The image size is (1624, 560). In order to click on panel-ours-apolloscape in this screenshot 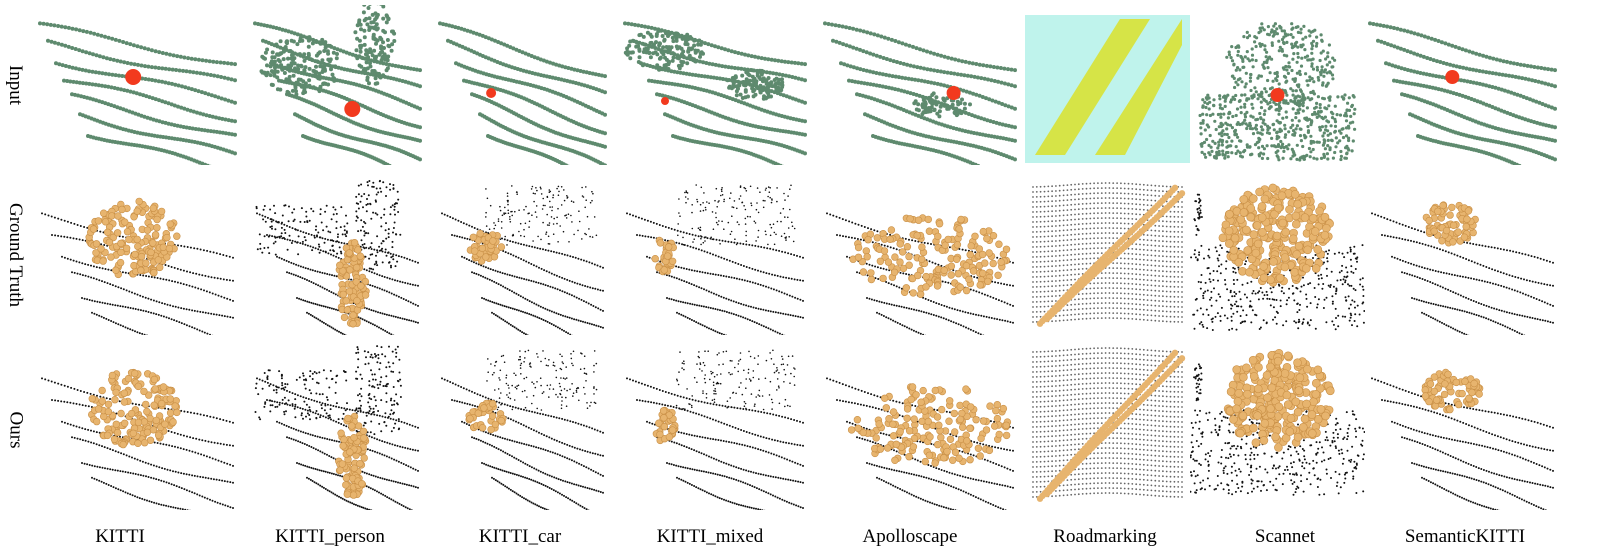, I will do `click(920, 425)`.